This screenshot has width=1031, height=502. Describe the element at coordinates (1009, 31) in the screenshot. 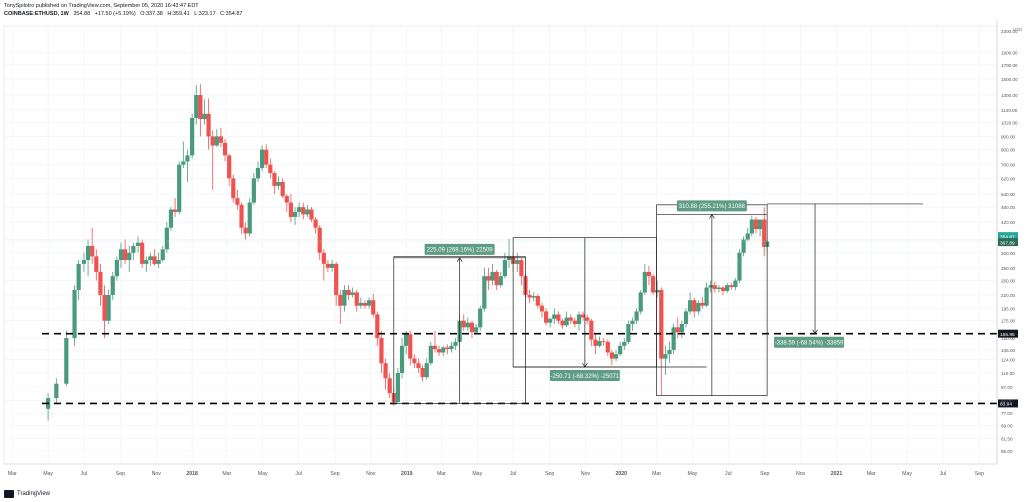

I see `y-tick-label: 2300.00` at that location.